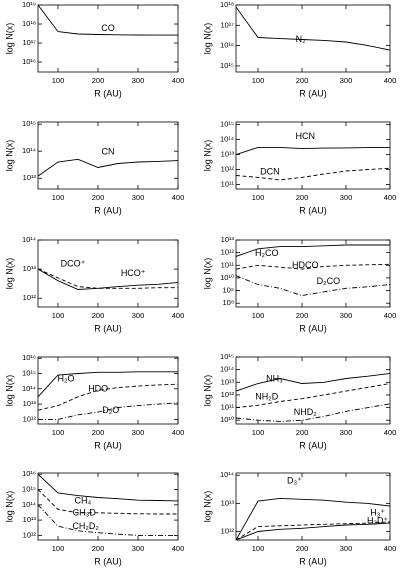 The image size is (400, 586). I want to click on series-label: NH₂D, so click(266, 397).